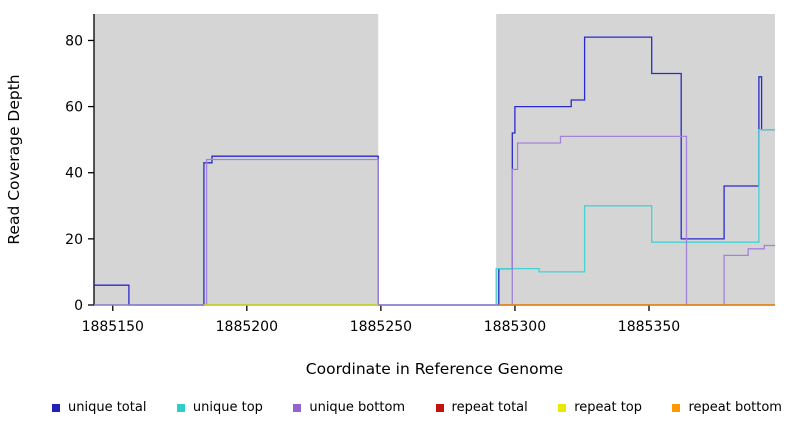  I want to click on y-tick-label: 0, so click(78, 306).